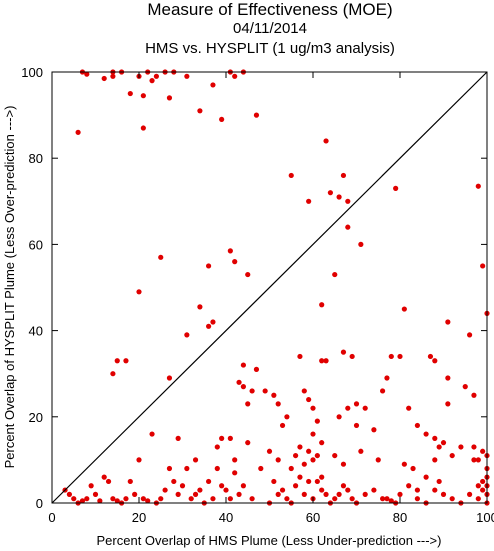 Image resolution: width=494 pixels, height=551 pixels. I want to click on x-tick-label: 80, so click(400, 517).